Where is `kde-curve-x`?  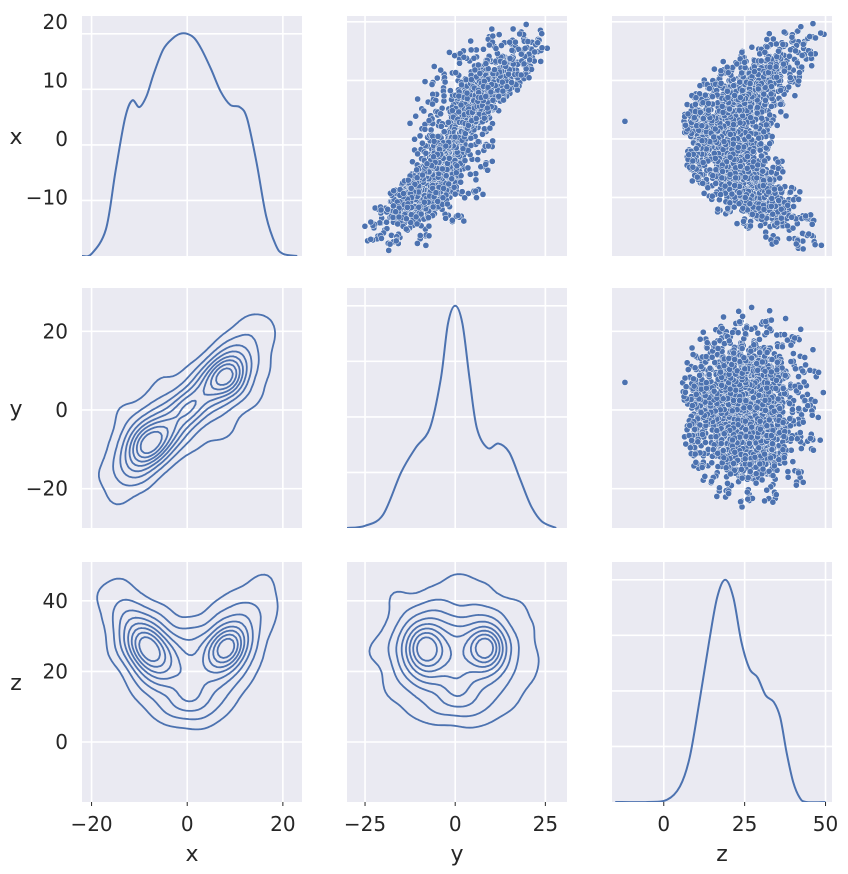 kde-curve-x is located at coordinates (190, 144).